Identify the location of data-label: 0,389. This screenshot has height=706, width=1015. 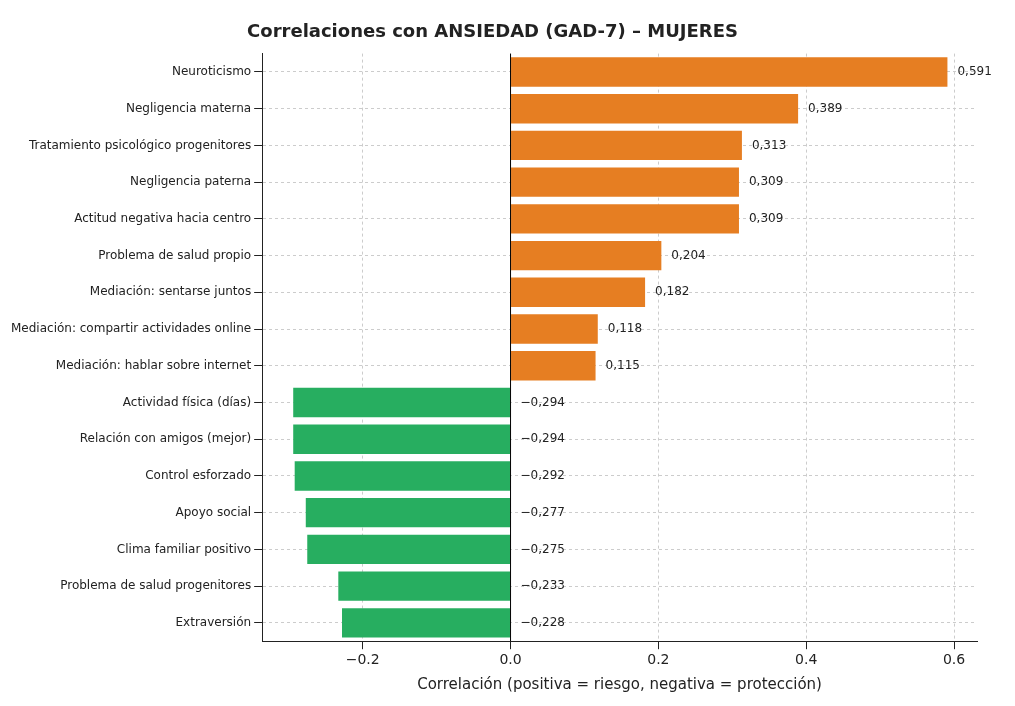
(825, 107).